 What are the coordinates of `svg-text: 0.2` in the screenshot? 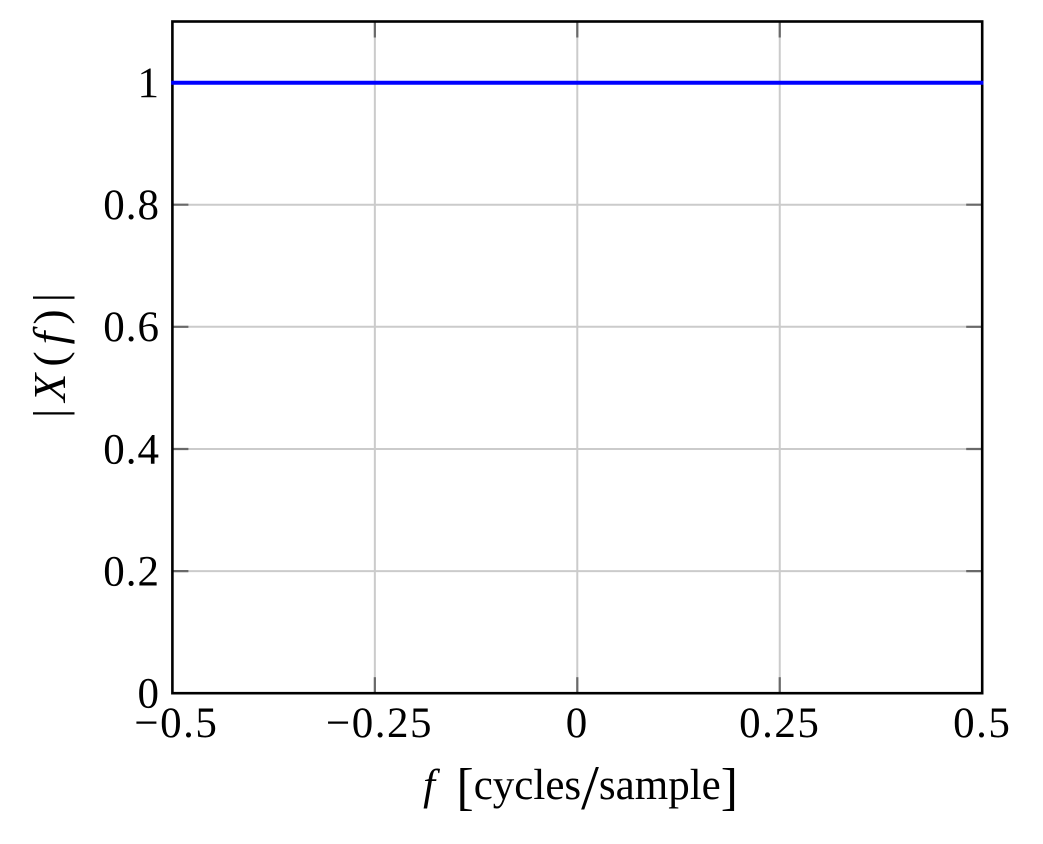 It's located at (131, 572).